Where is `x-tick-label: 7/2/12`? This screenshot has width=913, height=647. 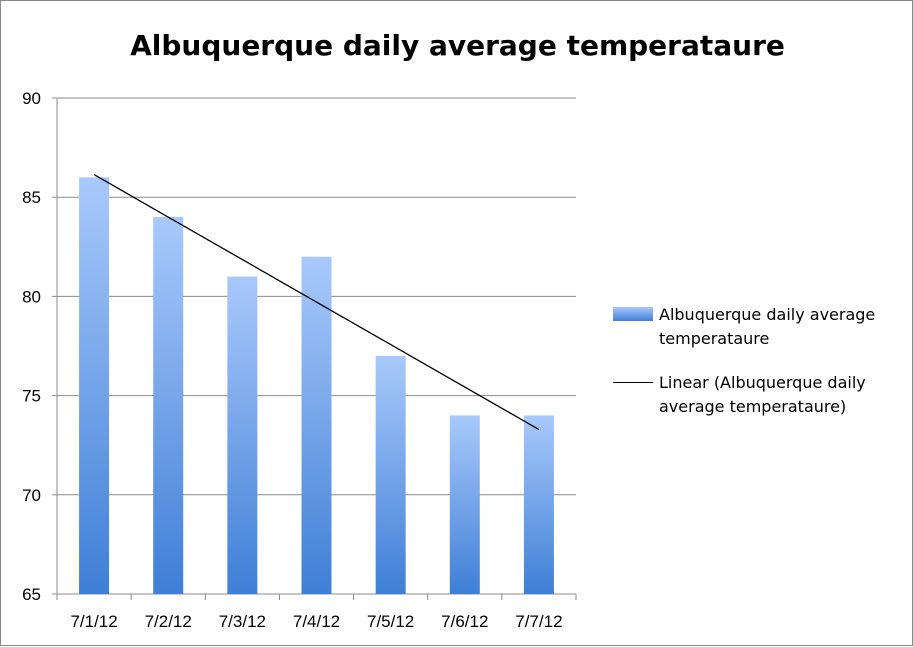 x-tick-label: 7/2/12 is located at coordinates (168, 621).